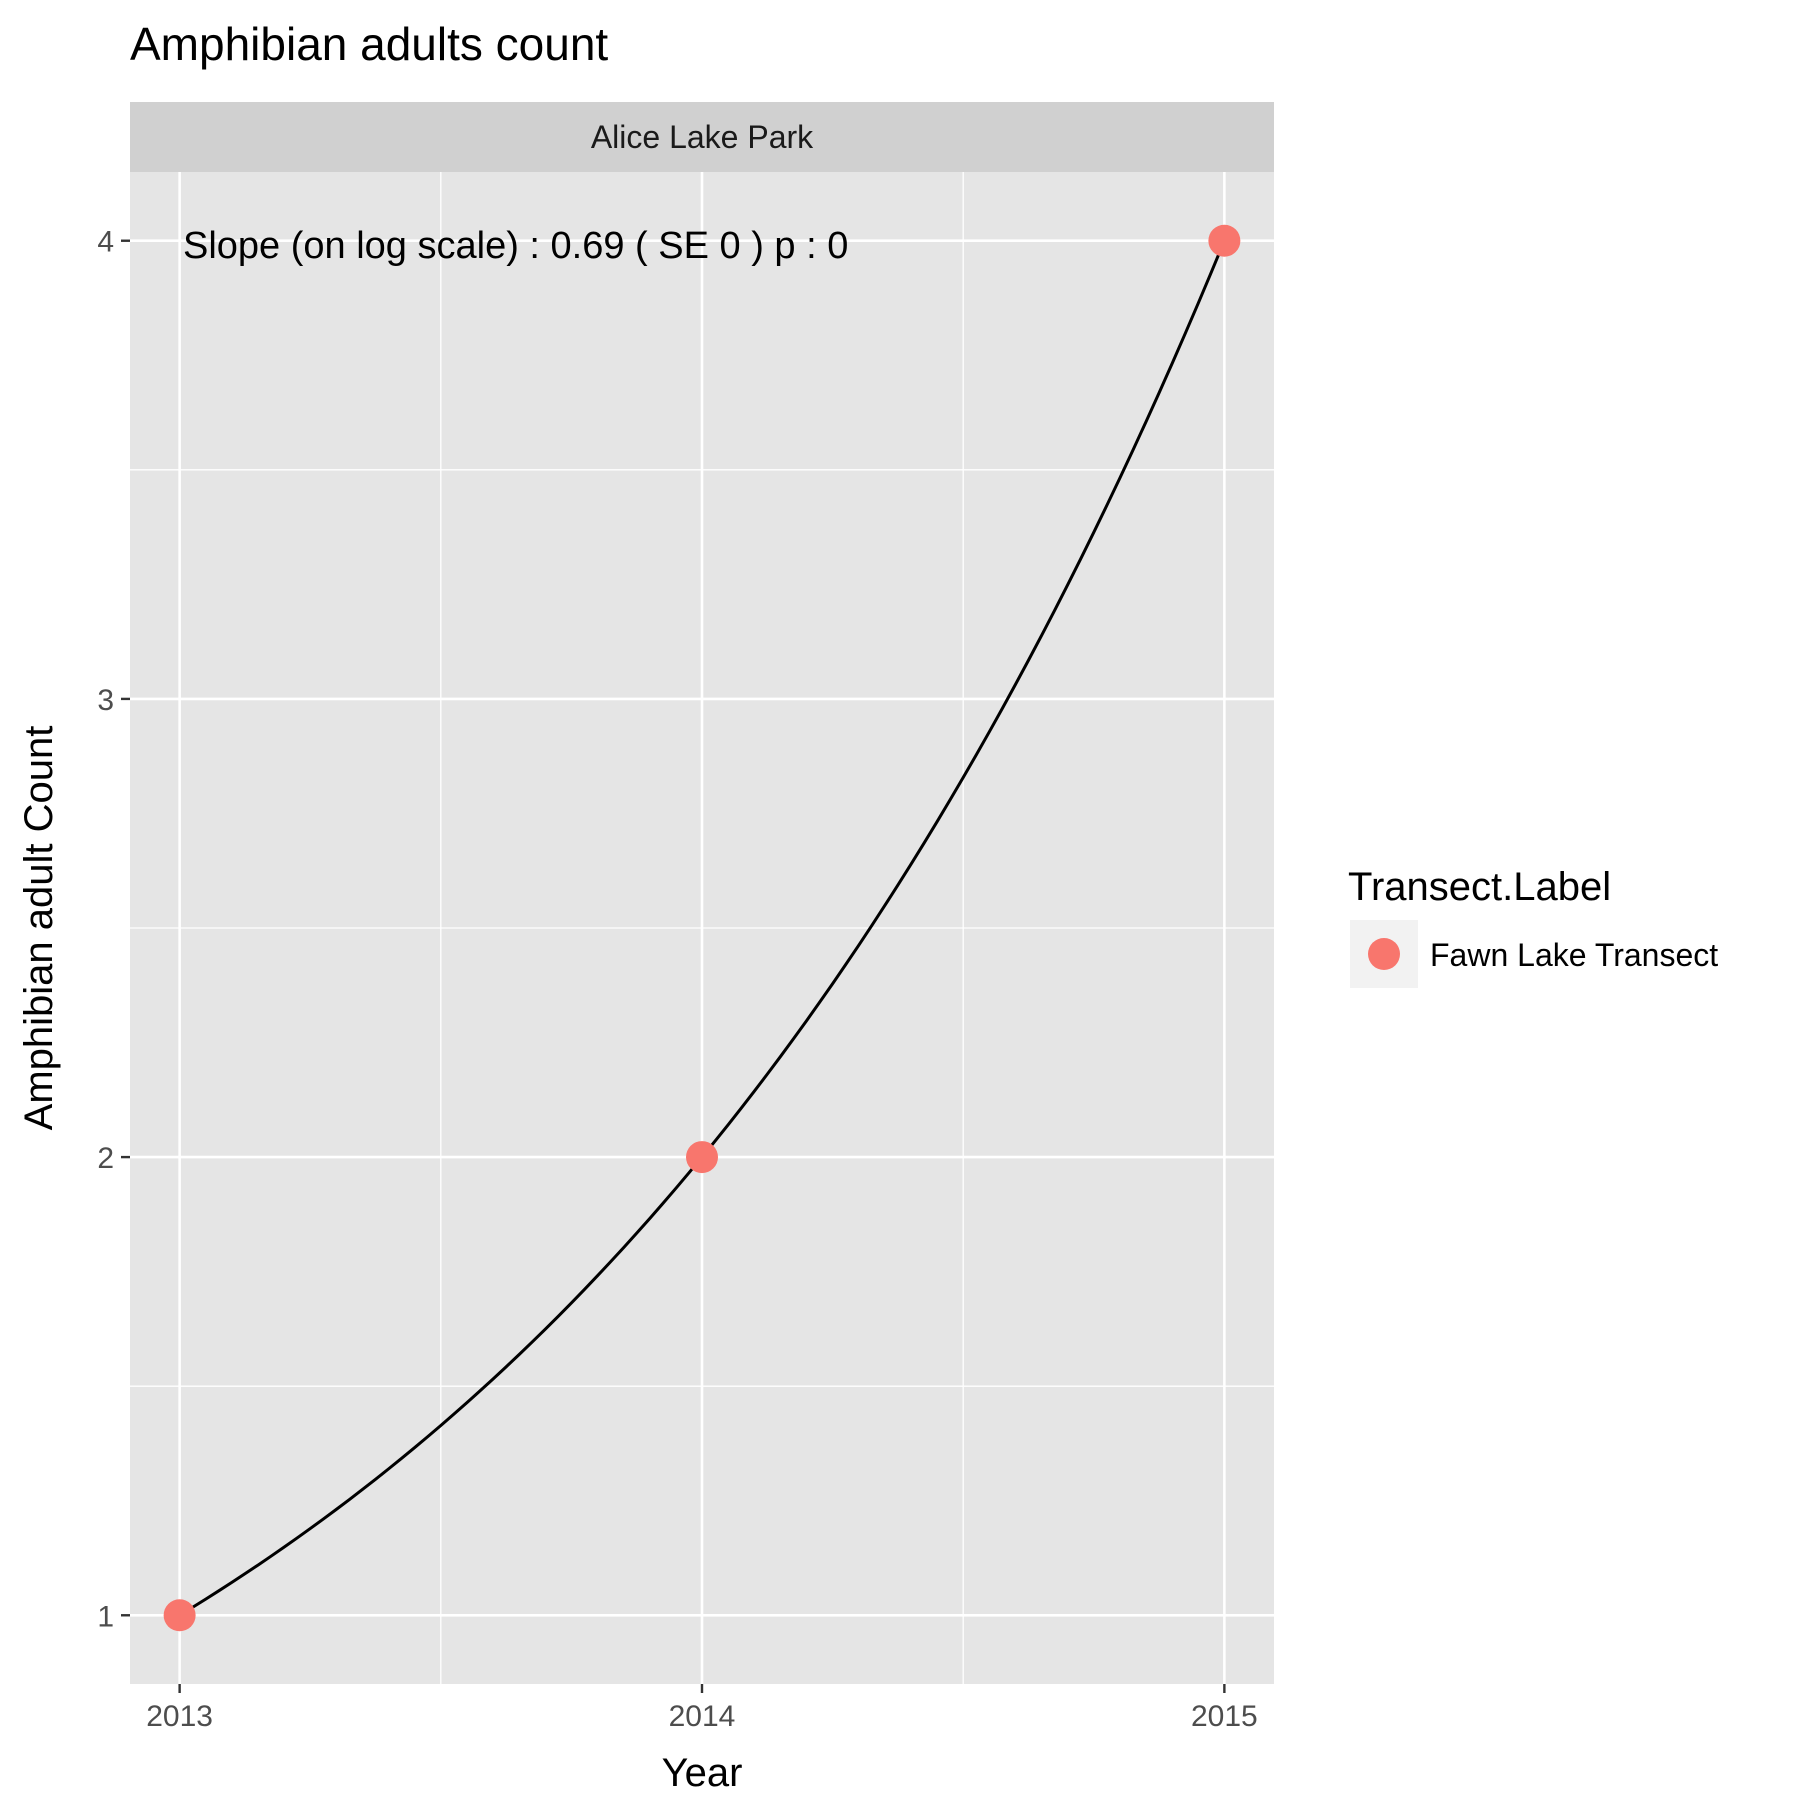 The height and width of the screenshot is (1800, 1800). I want to click on y-tick-label: 1, so click(105, 1616).